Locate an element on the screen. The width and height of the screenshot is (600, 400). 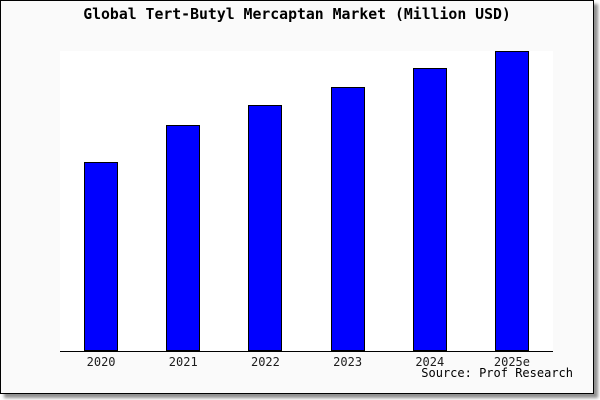
bar-2024 is located at coordinates (429, 209).